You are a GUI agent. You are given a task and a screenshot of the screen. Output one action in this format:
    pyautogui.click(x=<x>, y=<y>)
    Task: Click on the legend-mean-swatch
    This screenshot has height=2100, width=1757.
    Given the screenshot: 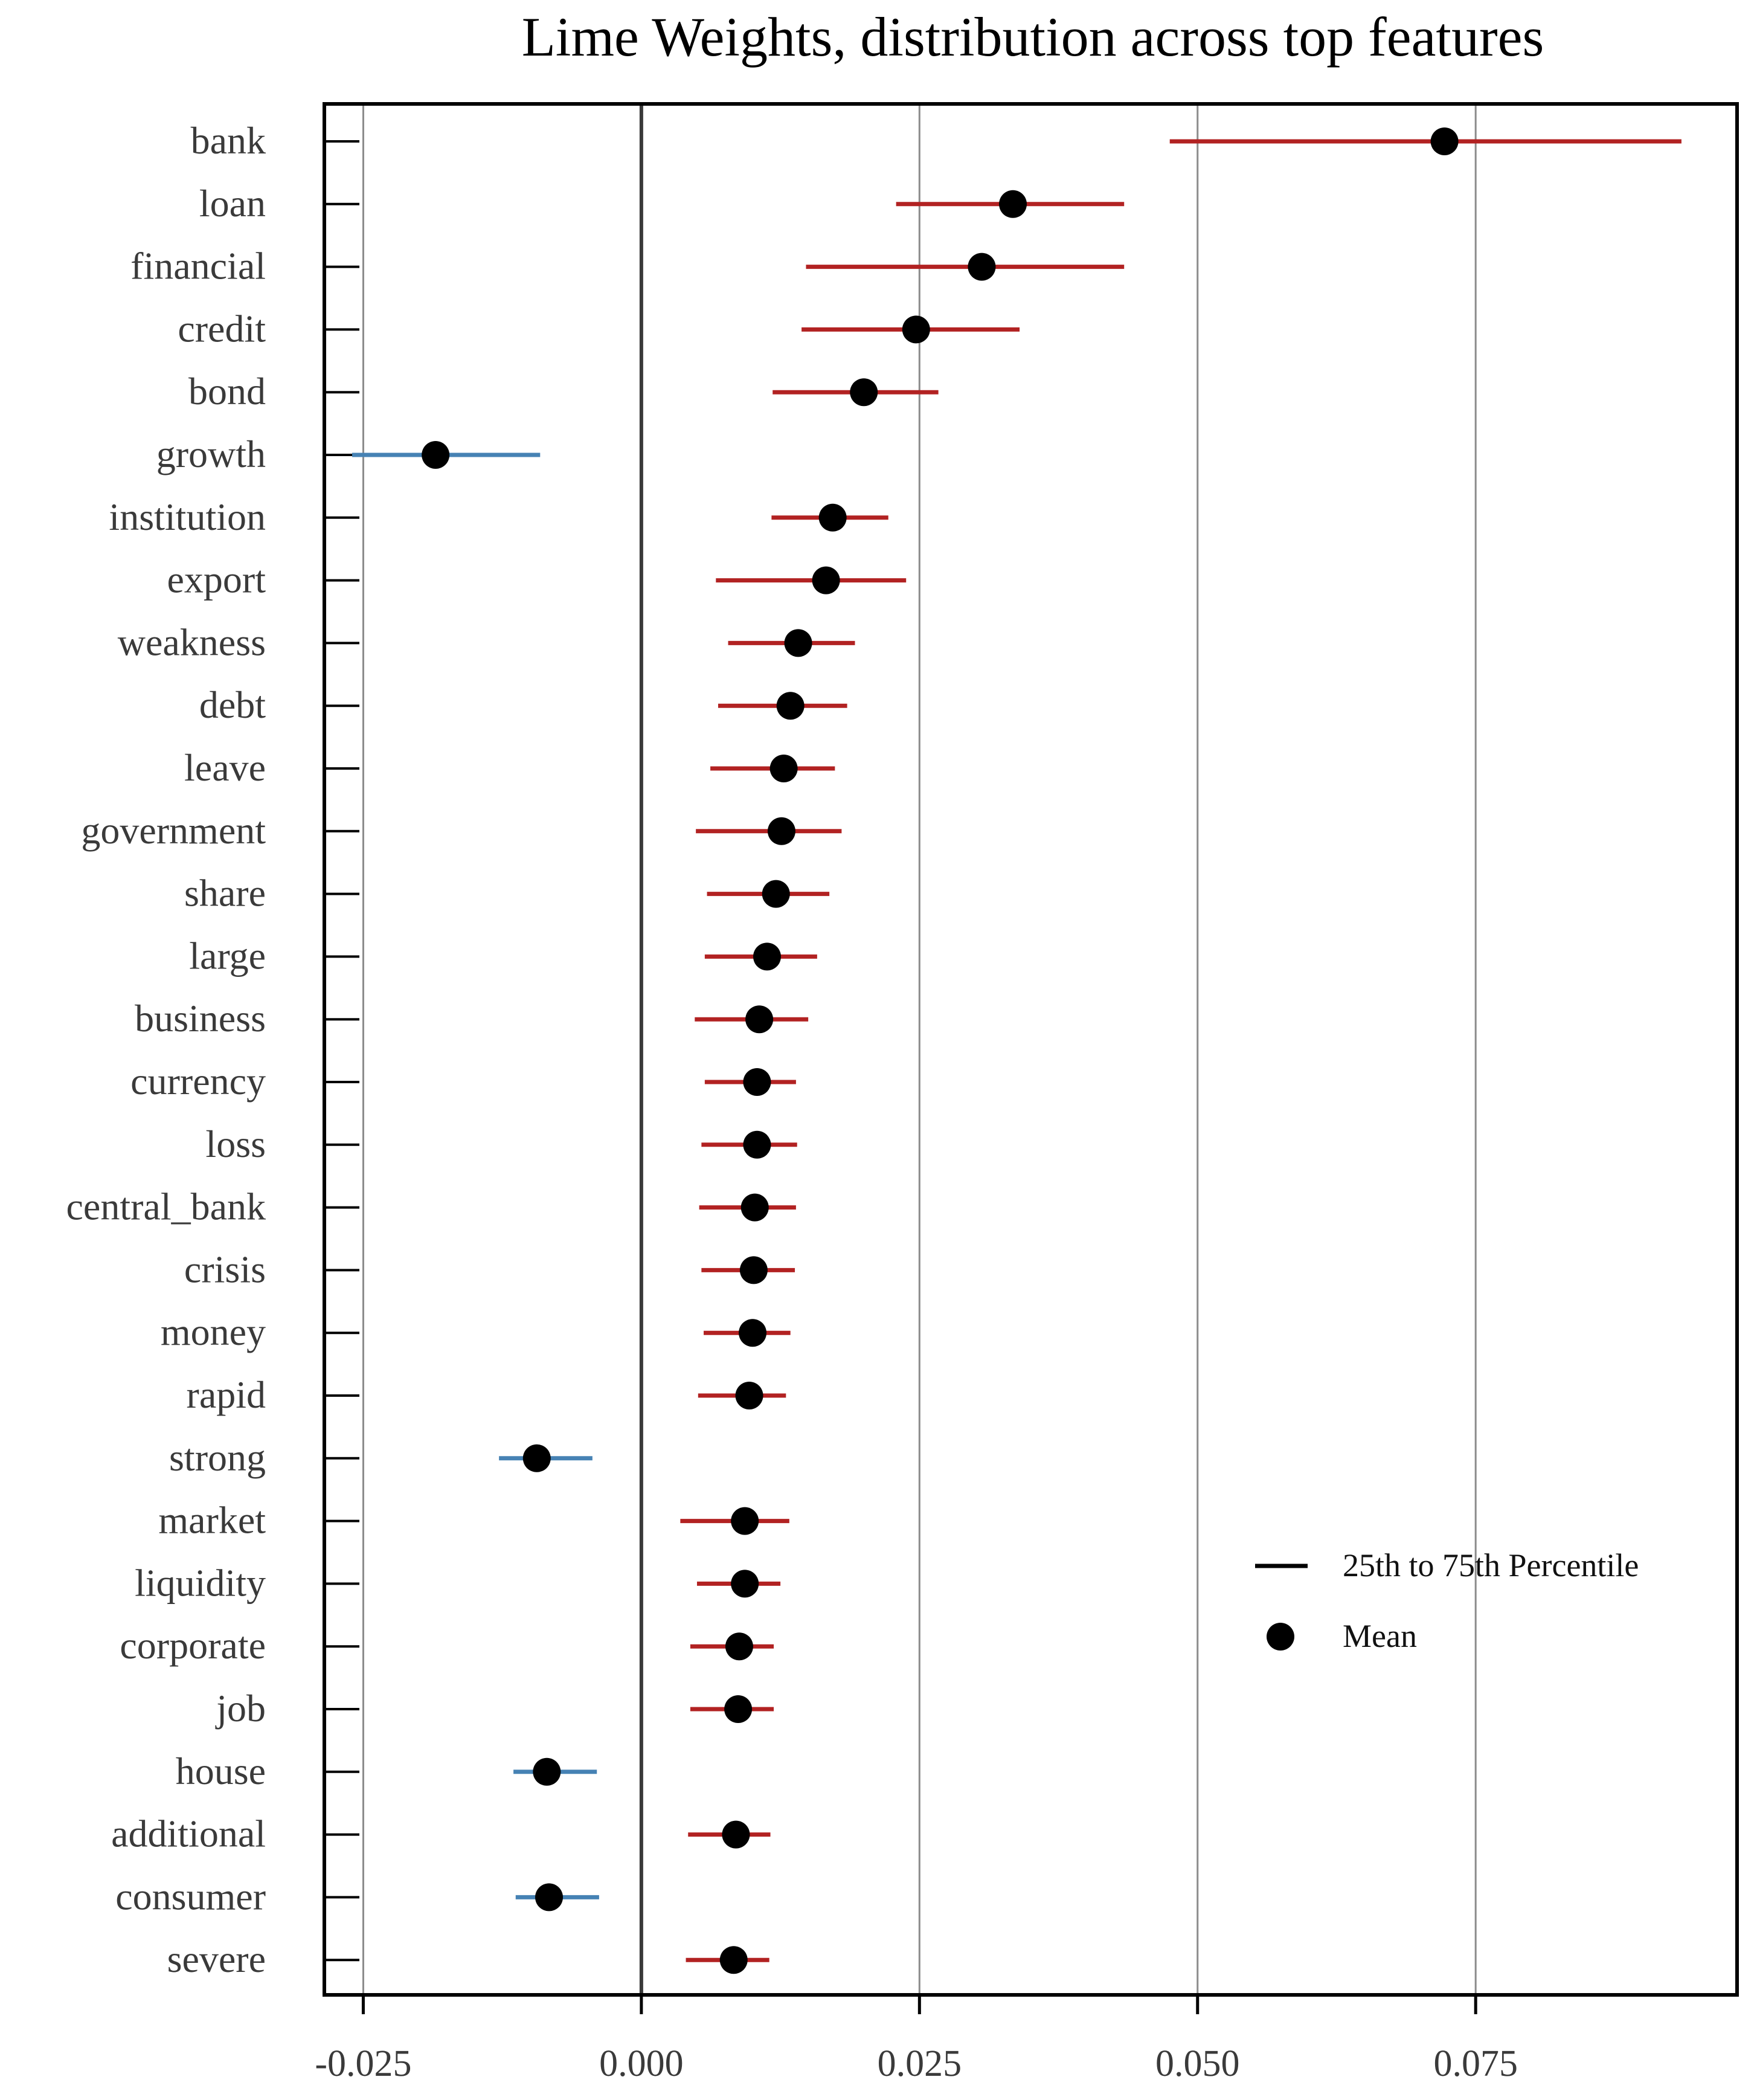 What is the action you would take?
    pyautogui.click(x=1280, y=1637)
    